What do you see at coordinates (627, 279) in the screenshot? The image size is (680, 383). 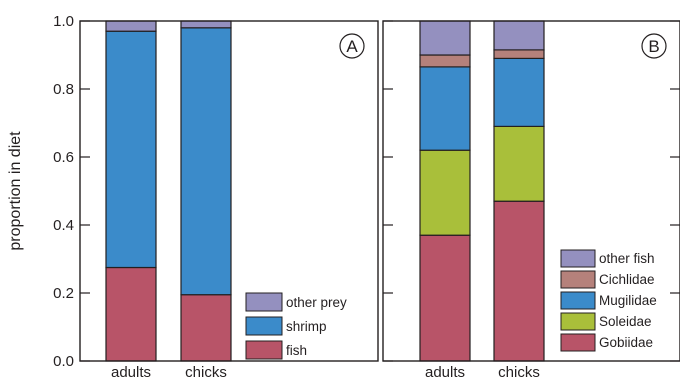 I see `legend-label-b-cichlidae: Cichlidae` at bounding box center [627, 279].